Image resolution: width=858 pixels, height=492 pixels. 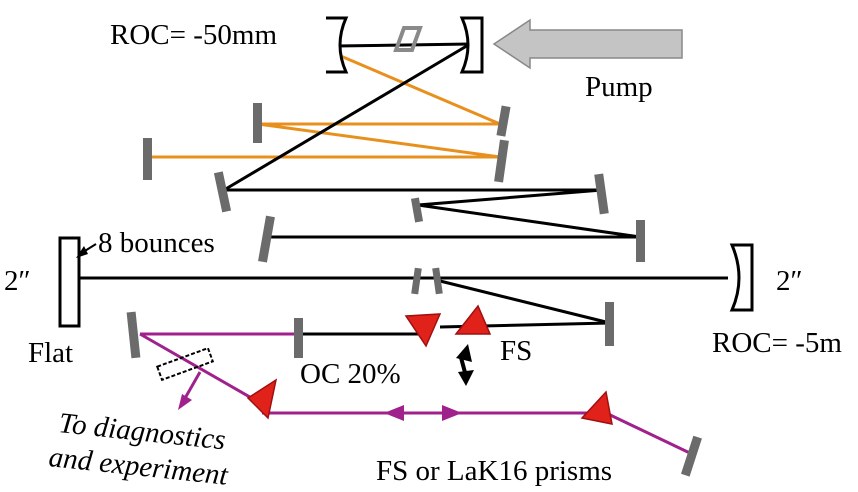 I want to click on output-coupler, so click(x=298, y=338).